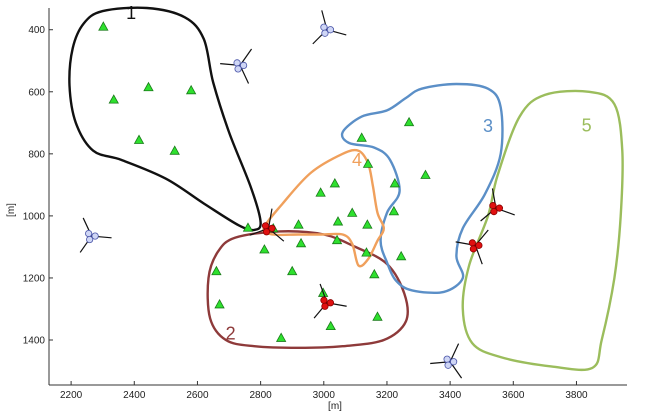 The height and width of the screenshot is (413, 647). I want to click on y-tick-label: 800, so click(36, 154).